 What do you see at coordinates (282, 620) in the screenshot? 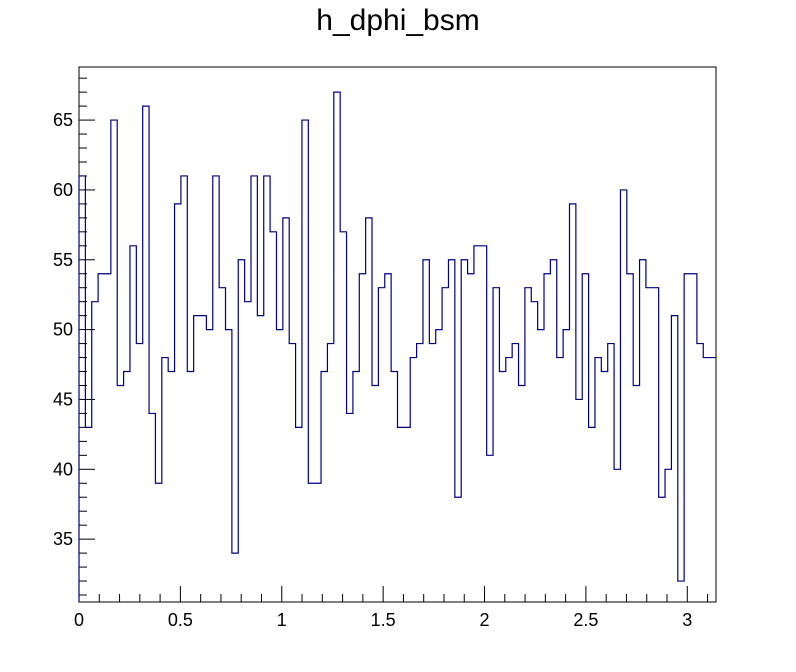
I see `x-tick-label: 1` at bounding box center [282, 620].